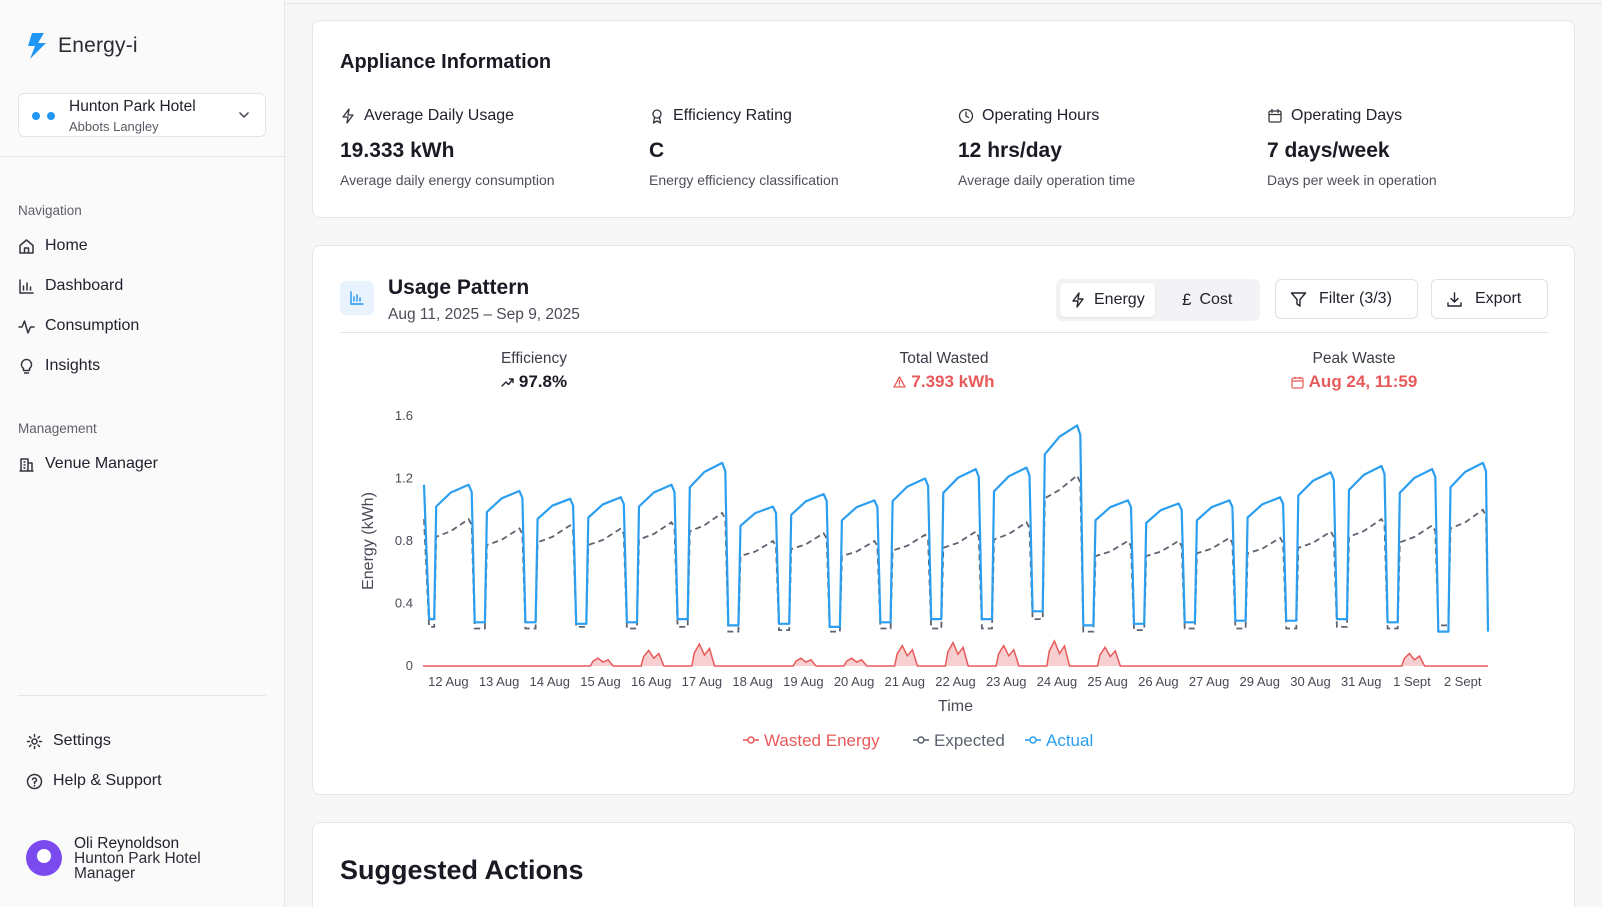 The image size is (1602, 907). I want to click on venue-selector: Hunton Park Hotel Abbots Langley, so click(142, 115).